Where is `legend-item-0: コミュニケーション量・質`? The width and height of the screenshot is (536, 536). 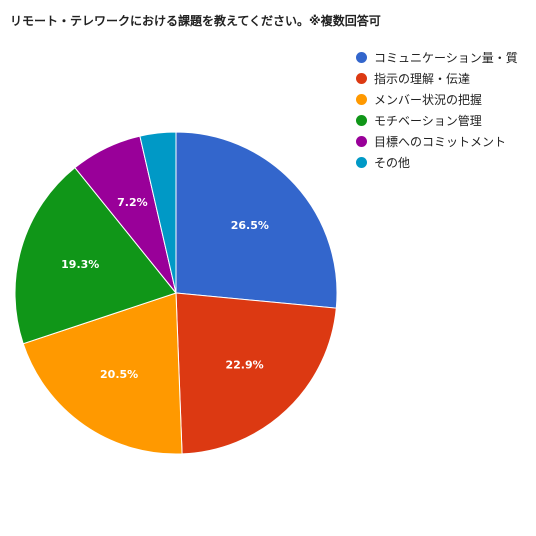
legend-item-0: コミュニケーション量・質 is located at coordinates (437, 57).